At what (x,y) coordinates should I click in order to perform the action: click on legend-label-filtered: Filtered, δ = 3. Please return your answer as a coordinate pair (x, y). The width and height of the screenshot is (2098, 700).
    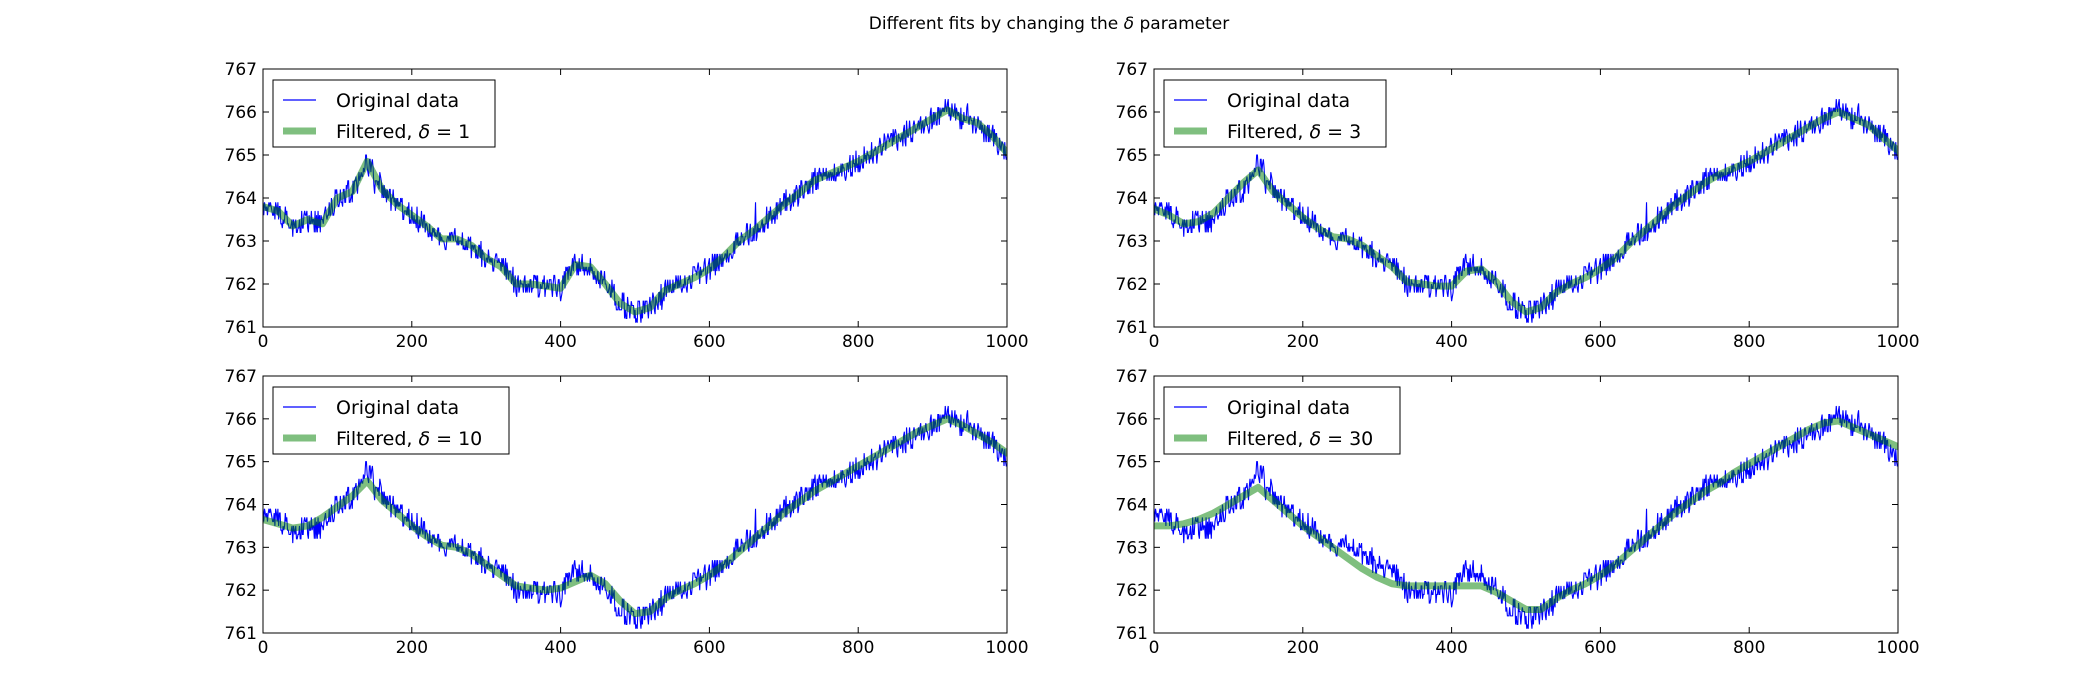
    Looking at the image, I should click on (1294, 132).